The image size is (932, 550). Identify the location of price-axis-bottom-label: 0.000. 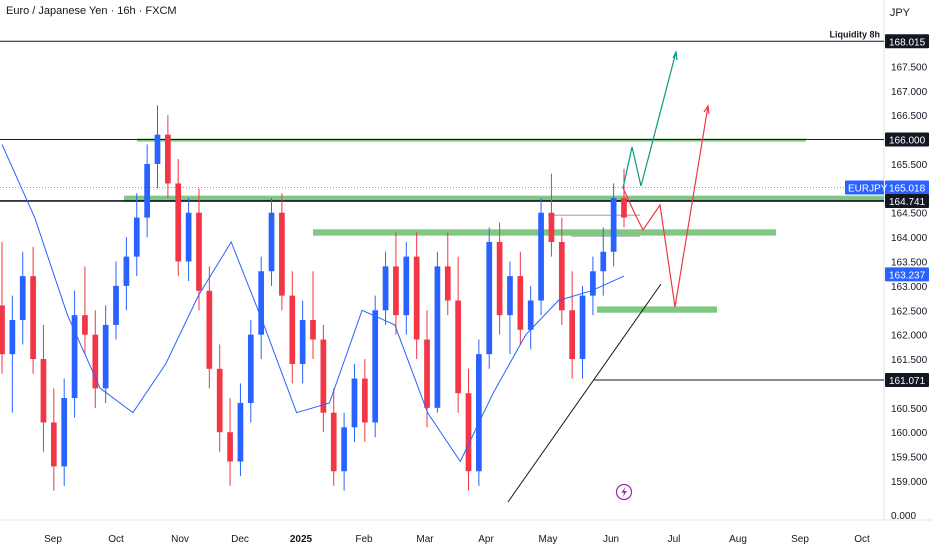
(903, 516).